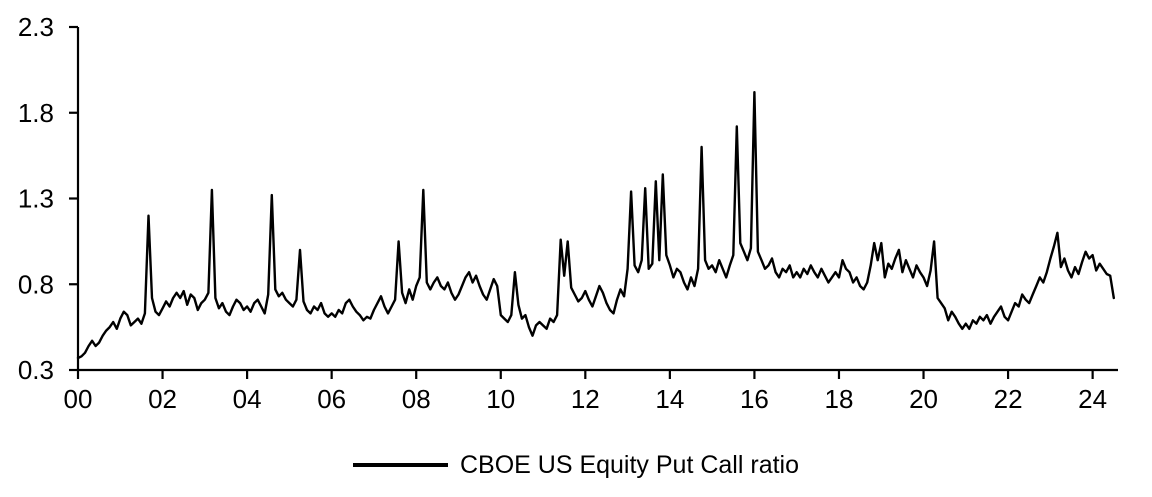 The image size is (1152, 497). I want to click on x-tick-label: 16, so click(754, 399).